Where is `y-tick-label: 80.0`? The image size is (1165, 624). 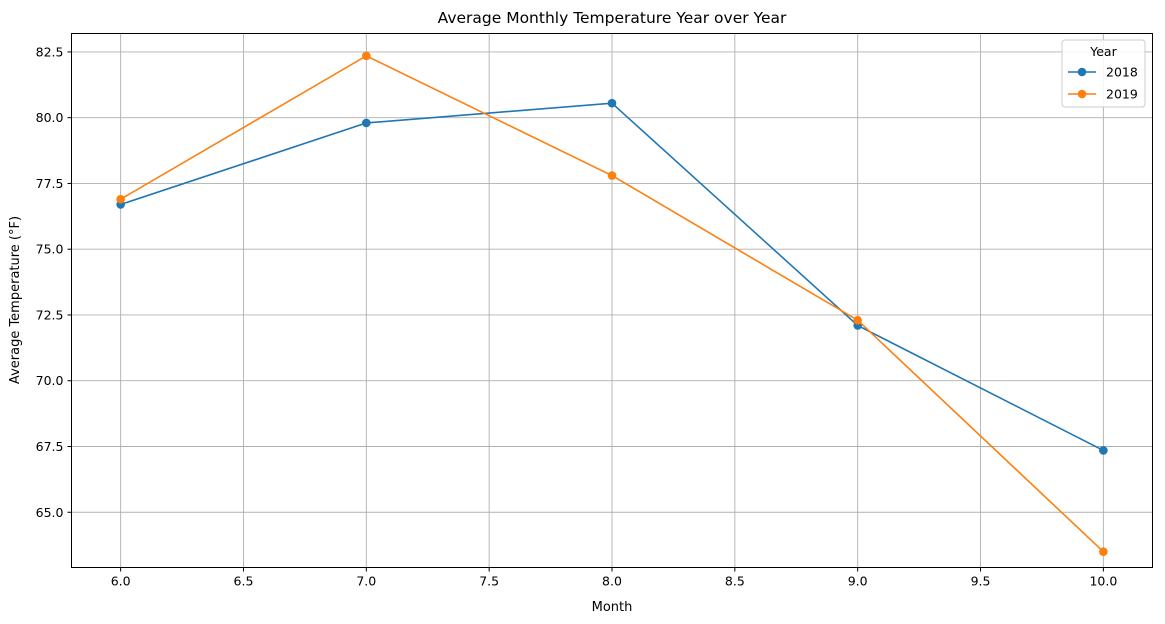 y-tick-label: 80.0 is located at coordinates (50, 117).